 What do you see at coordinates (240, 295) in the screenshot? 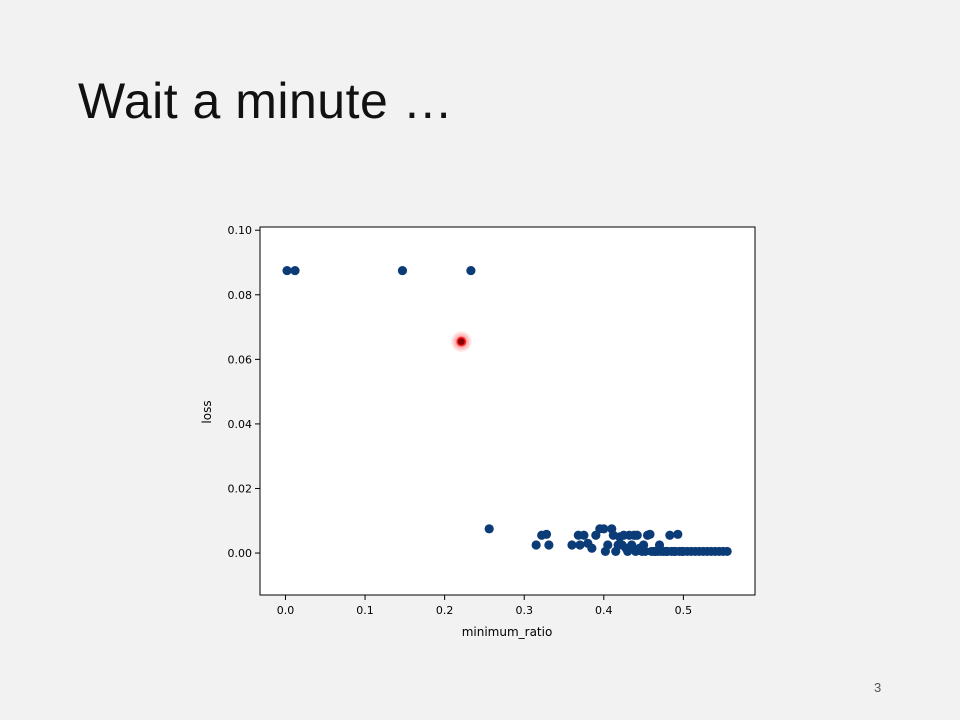
I see `y-tick-label: 0.08` at bounding box center [240, 295].